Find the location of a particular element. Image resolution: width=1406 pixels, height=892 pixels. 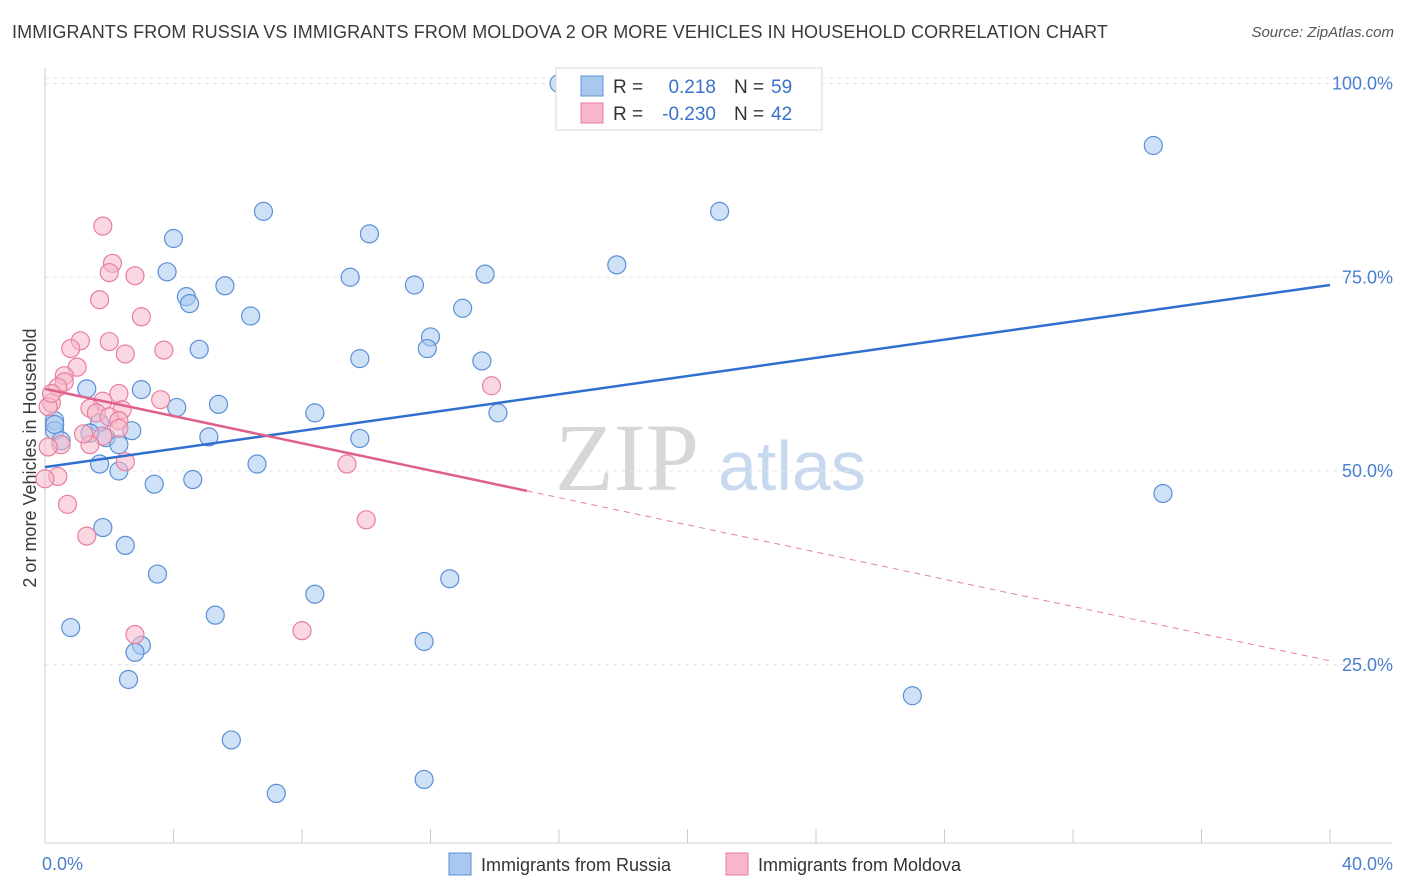

y-axis-title: 2 or more Vehicles in Household is located at coordinates (30, 457).